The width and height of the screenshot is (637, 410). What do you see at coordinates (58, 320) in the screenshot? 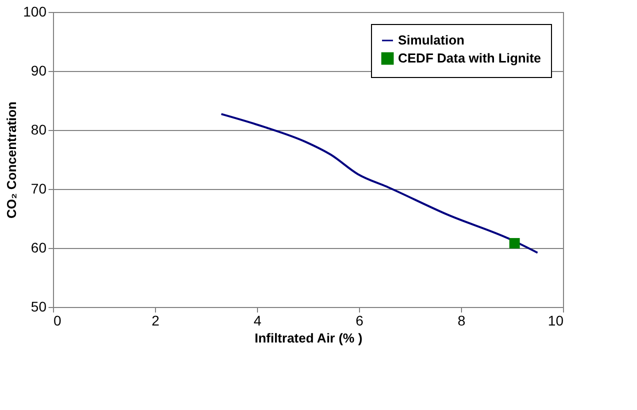
I see `x-tick-label: 0` at bounding box center [58, 320].